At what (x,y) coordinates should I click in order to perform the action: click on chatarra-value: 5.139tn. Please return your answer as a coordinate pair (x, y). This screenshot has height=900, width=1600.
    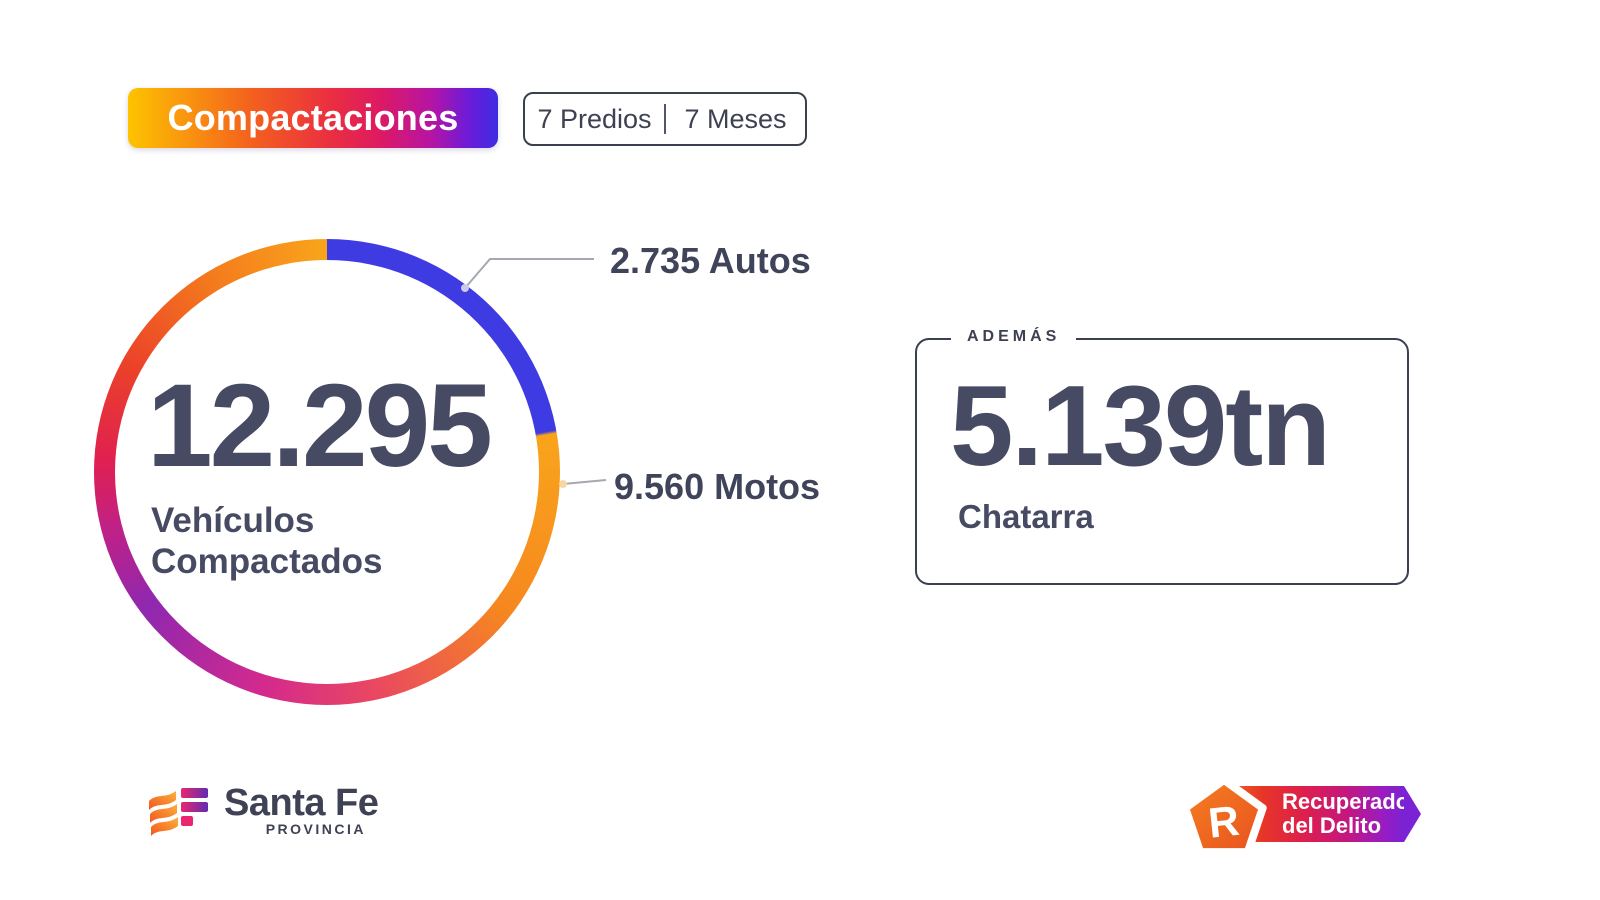
    Looking at the image, I should click on (1140, 426).